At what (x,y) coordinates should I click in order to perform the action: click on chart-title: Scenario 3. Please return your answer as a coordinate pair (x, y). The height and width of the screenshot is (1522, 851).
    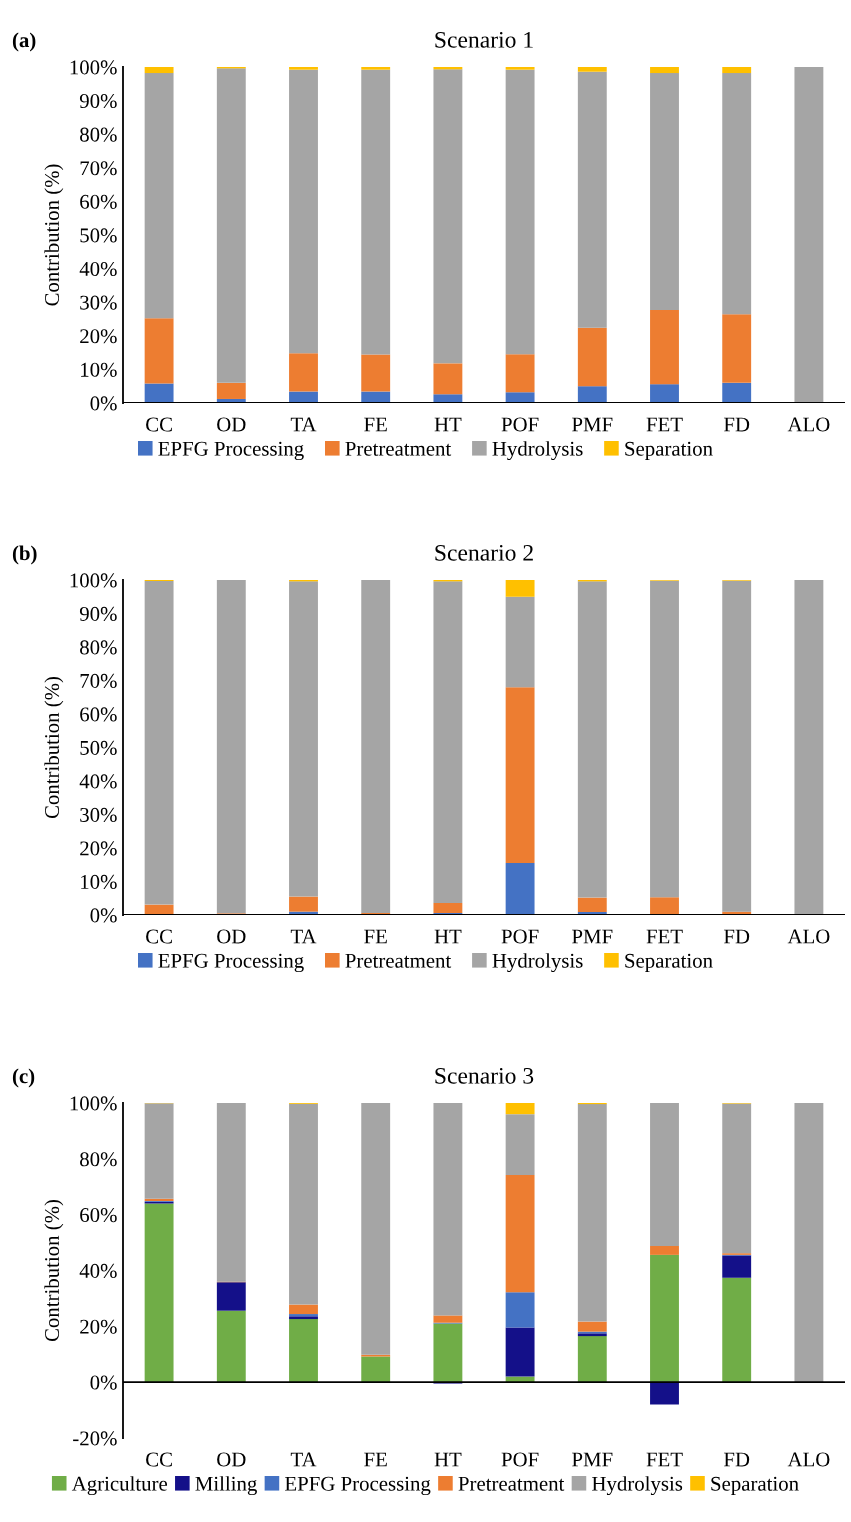
    Looking at the image, I should click on (484, 1075).